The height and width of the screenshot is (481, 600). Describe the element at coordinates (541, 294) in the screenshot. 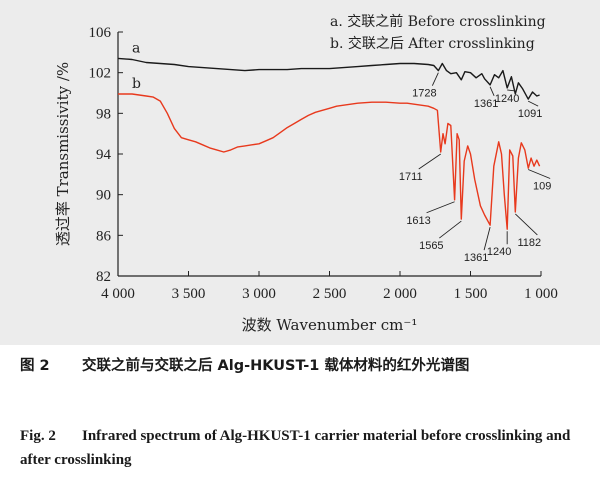

I see `x-tick-label: 1 000` at that location.